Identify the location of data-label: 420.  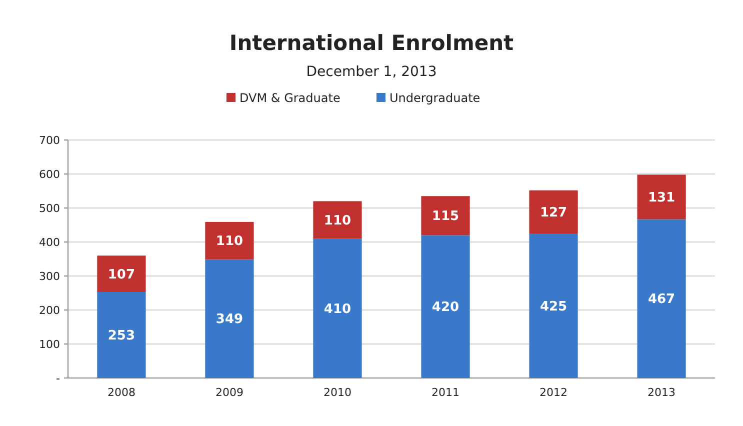
(446, 308).